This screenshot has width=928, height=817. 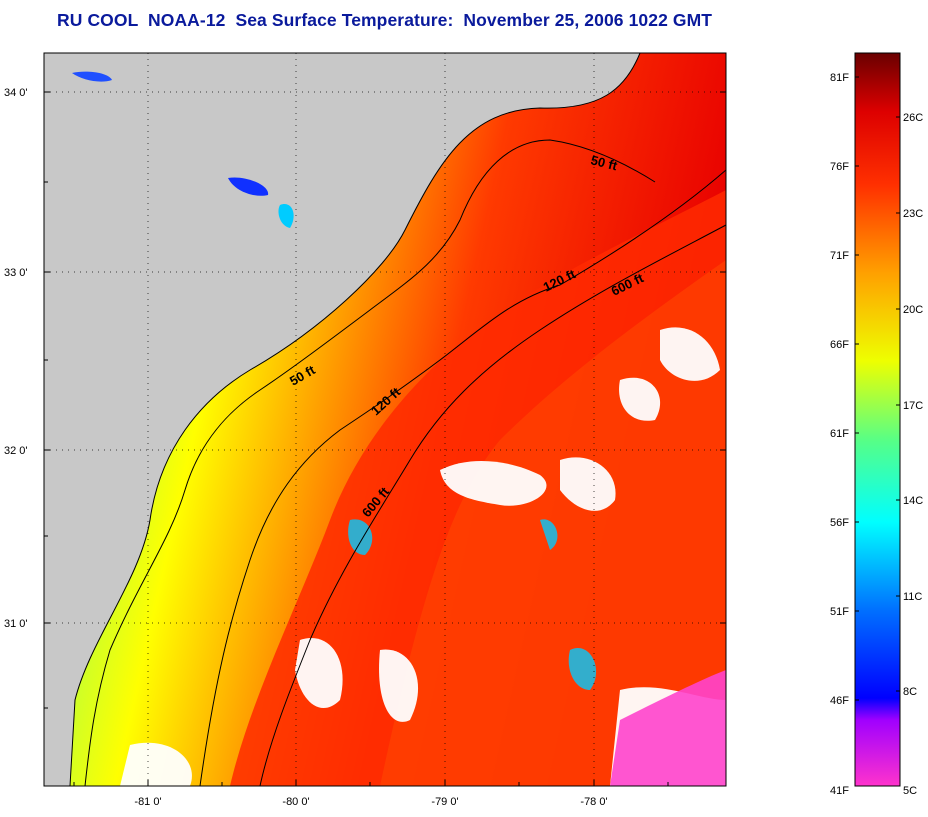 What do you see at coordinates (147, 802) in the screenshot?
I see `lon-label: -81 0'` at bounding box center [147, 802].